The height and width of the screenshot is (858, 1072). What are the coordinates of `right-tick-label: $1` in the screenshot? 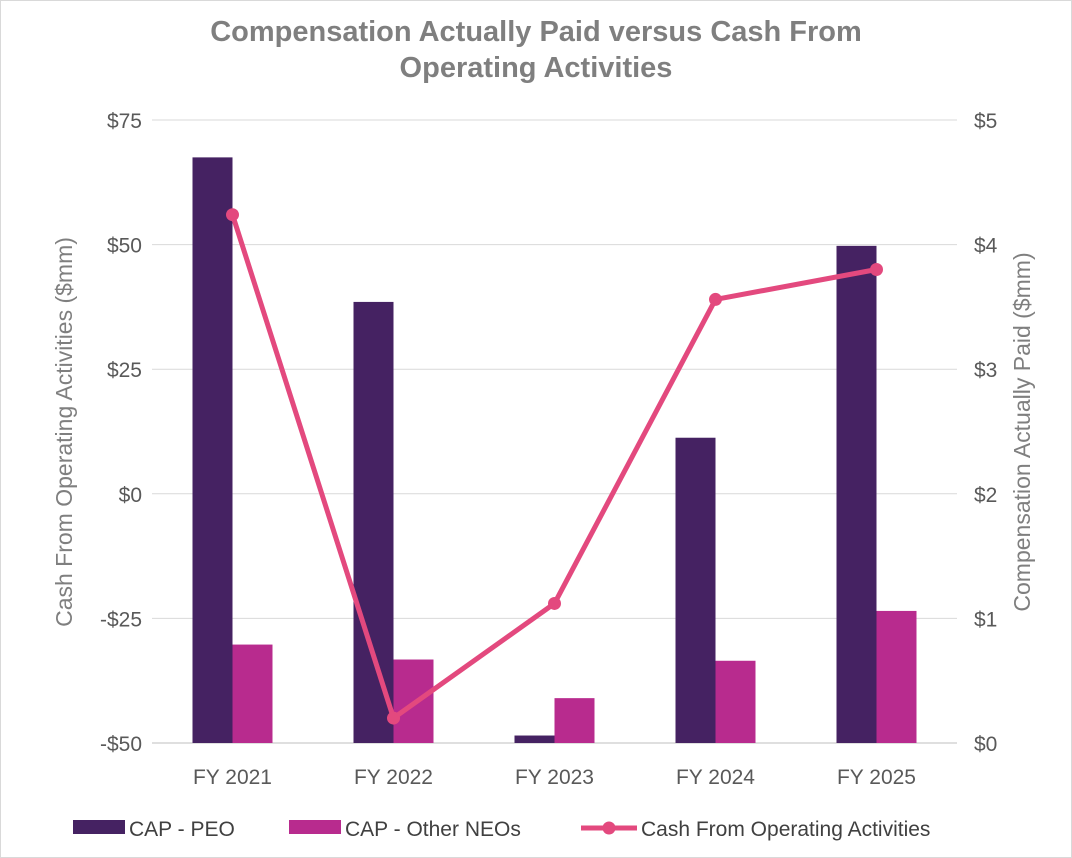 It's located at (985, 619).